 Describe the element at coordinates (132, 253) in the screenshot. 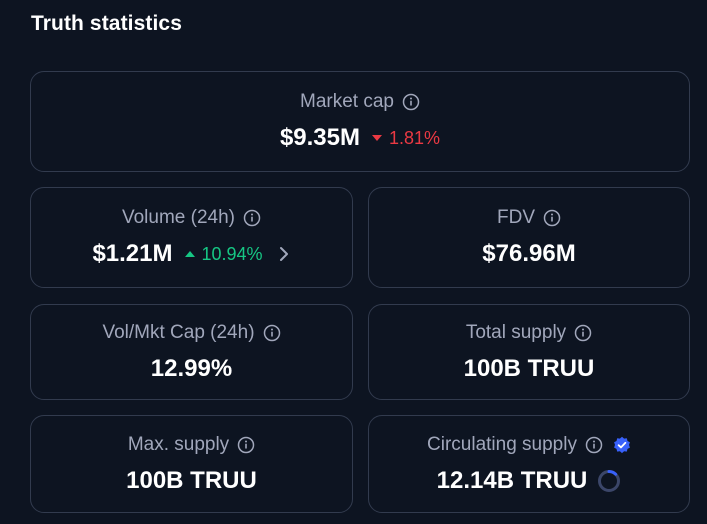

I see `volume-value: $1.21M` at that location.